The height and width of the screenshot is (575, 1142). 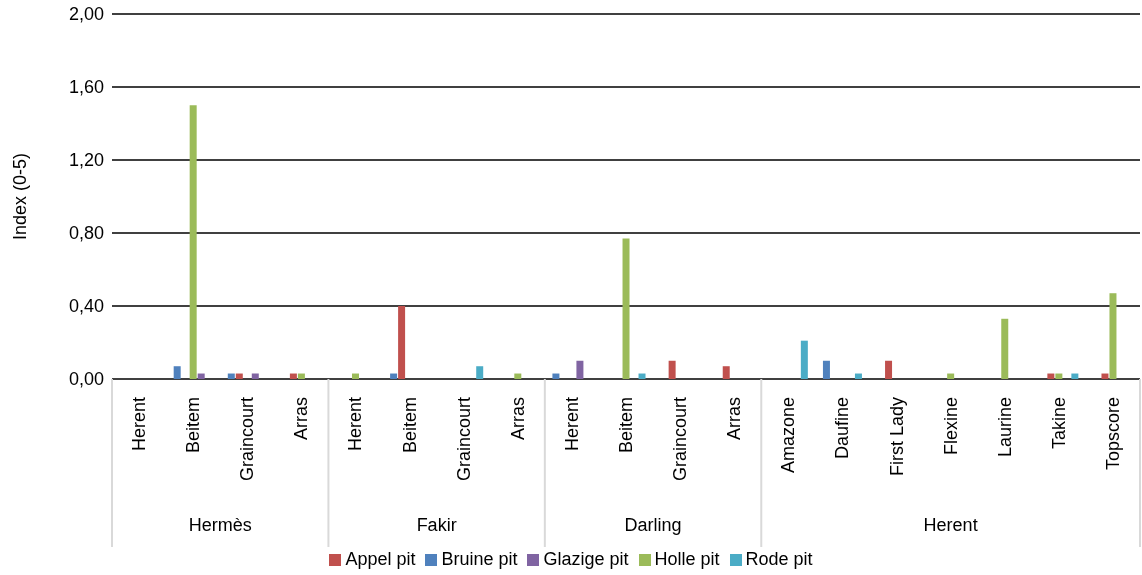 What do you see at coordinates (950, 426) in the screenshot?
I see `x-tick-label: Flexine` at bounding box center [950, 426].